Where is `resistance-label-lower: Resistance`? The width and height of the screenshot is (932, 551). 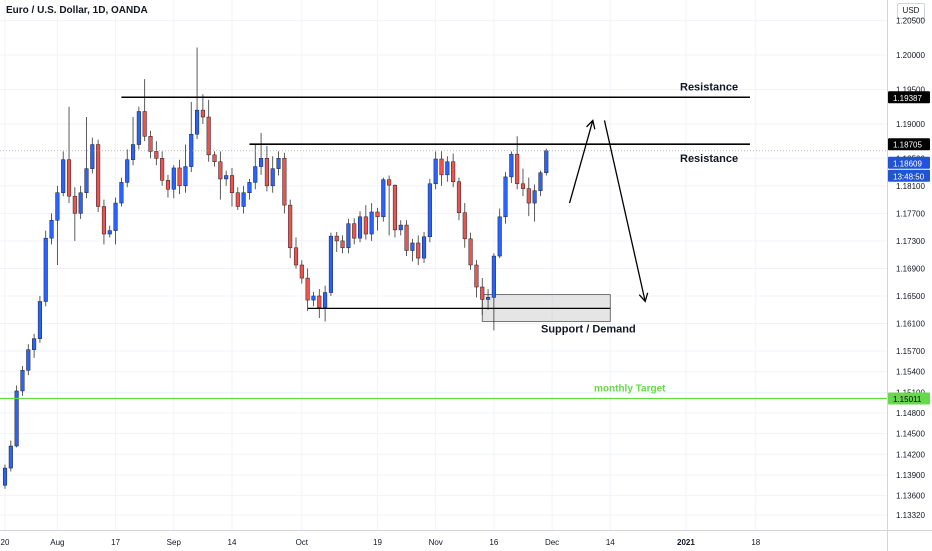 resistance-label-lower: Resistance is located at coordinates (709, 159).